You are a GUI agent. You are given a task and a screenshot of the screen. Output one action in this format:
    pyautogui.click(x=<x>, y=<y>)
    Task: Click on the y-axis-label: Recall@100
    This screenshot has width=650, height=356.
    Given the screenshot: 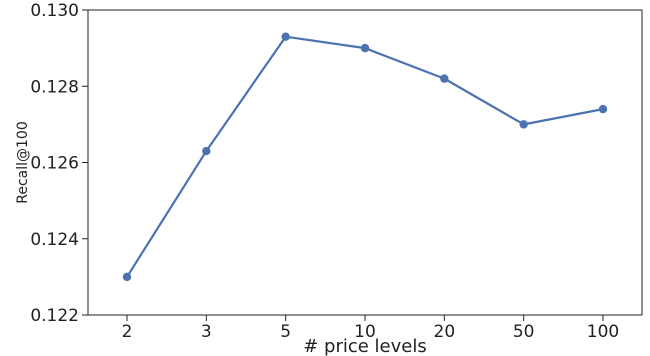 What is the action you would take?
    pyautogui.click(x=23, y=162)
    